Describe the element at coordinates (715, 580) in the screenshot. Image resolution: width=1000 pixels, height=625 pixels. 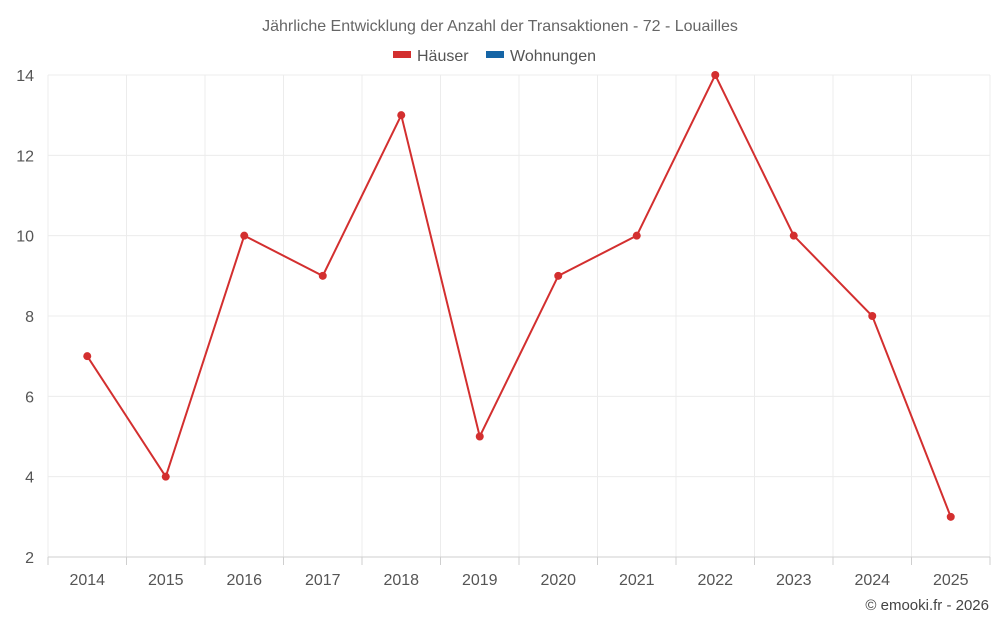
I see `x-tick-label: 2022` at that location.